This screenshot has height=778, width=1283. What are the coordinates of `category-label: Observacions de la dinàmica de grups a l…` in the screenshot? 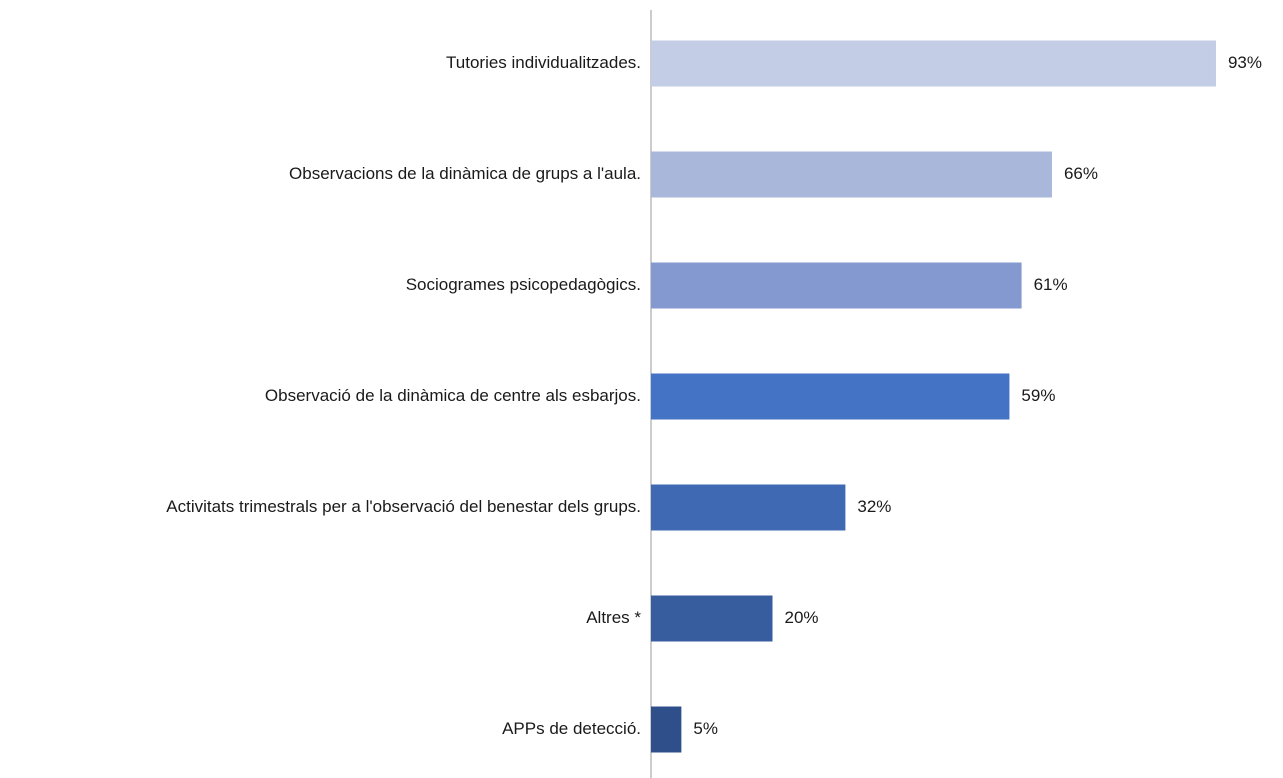 It's located at (465, 173).